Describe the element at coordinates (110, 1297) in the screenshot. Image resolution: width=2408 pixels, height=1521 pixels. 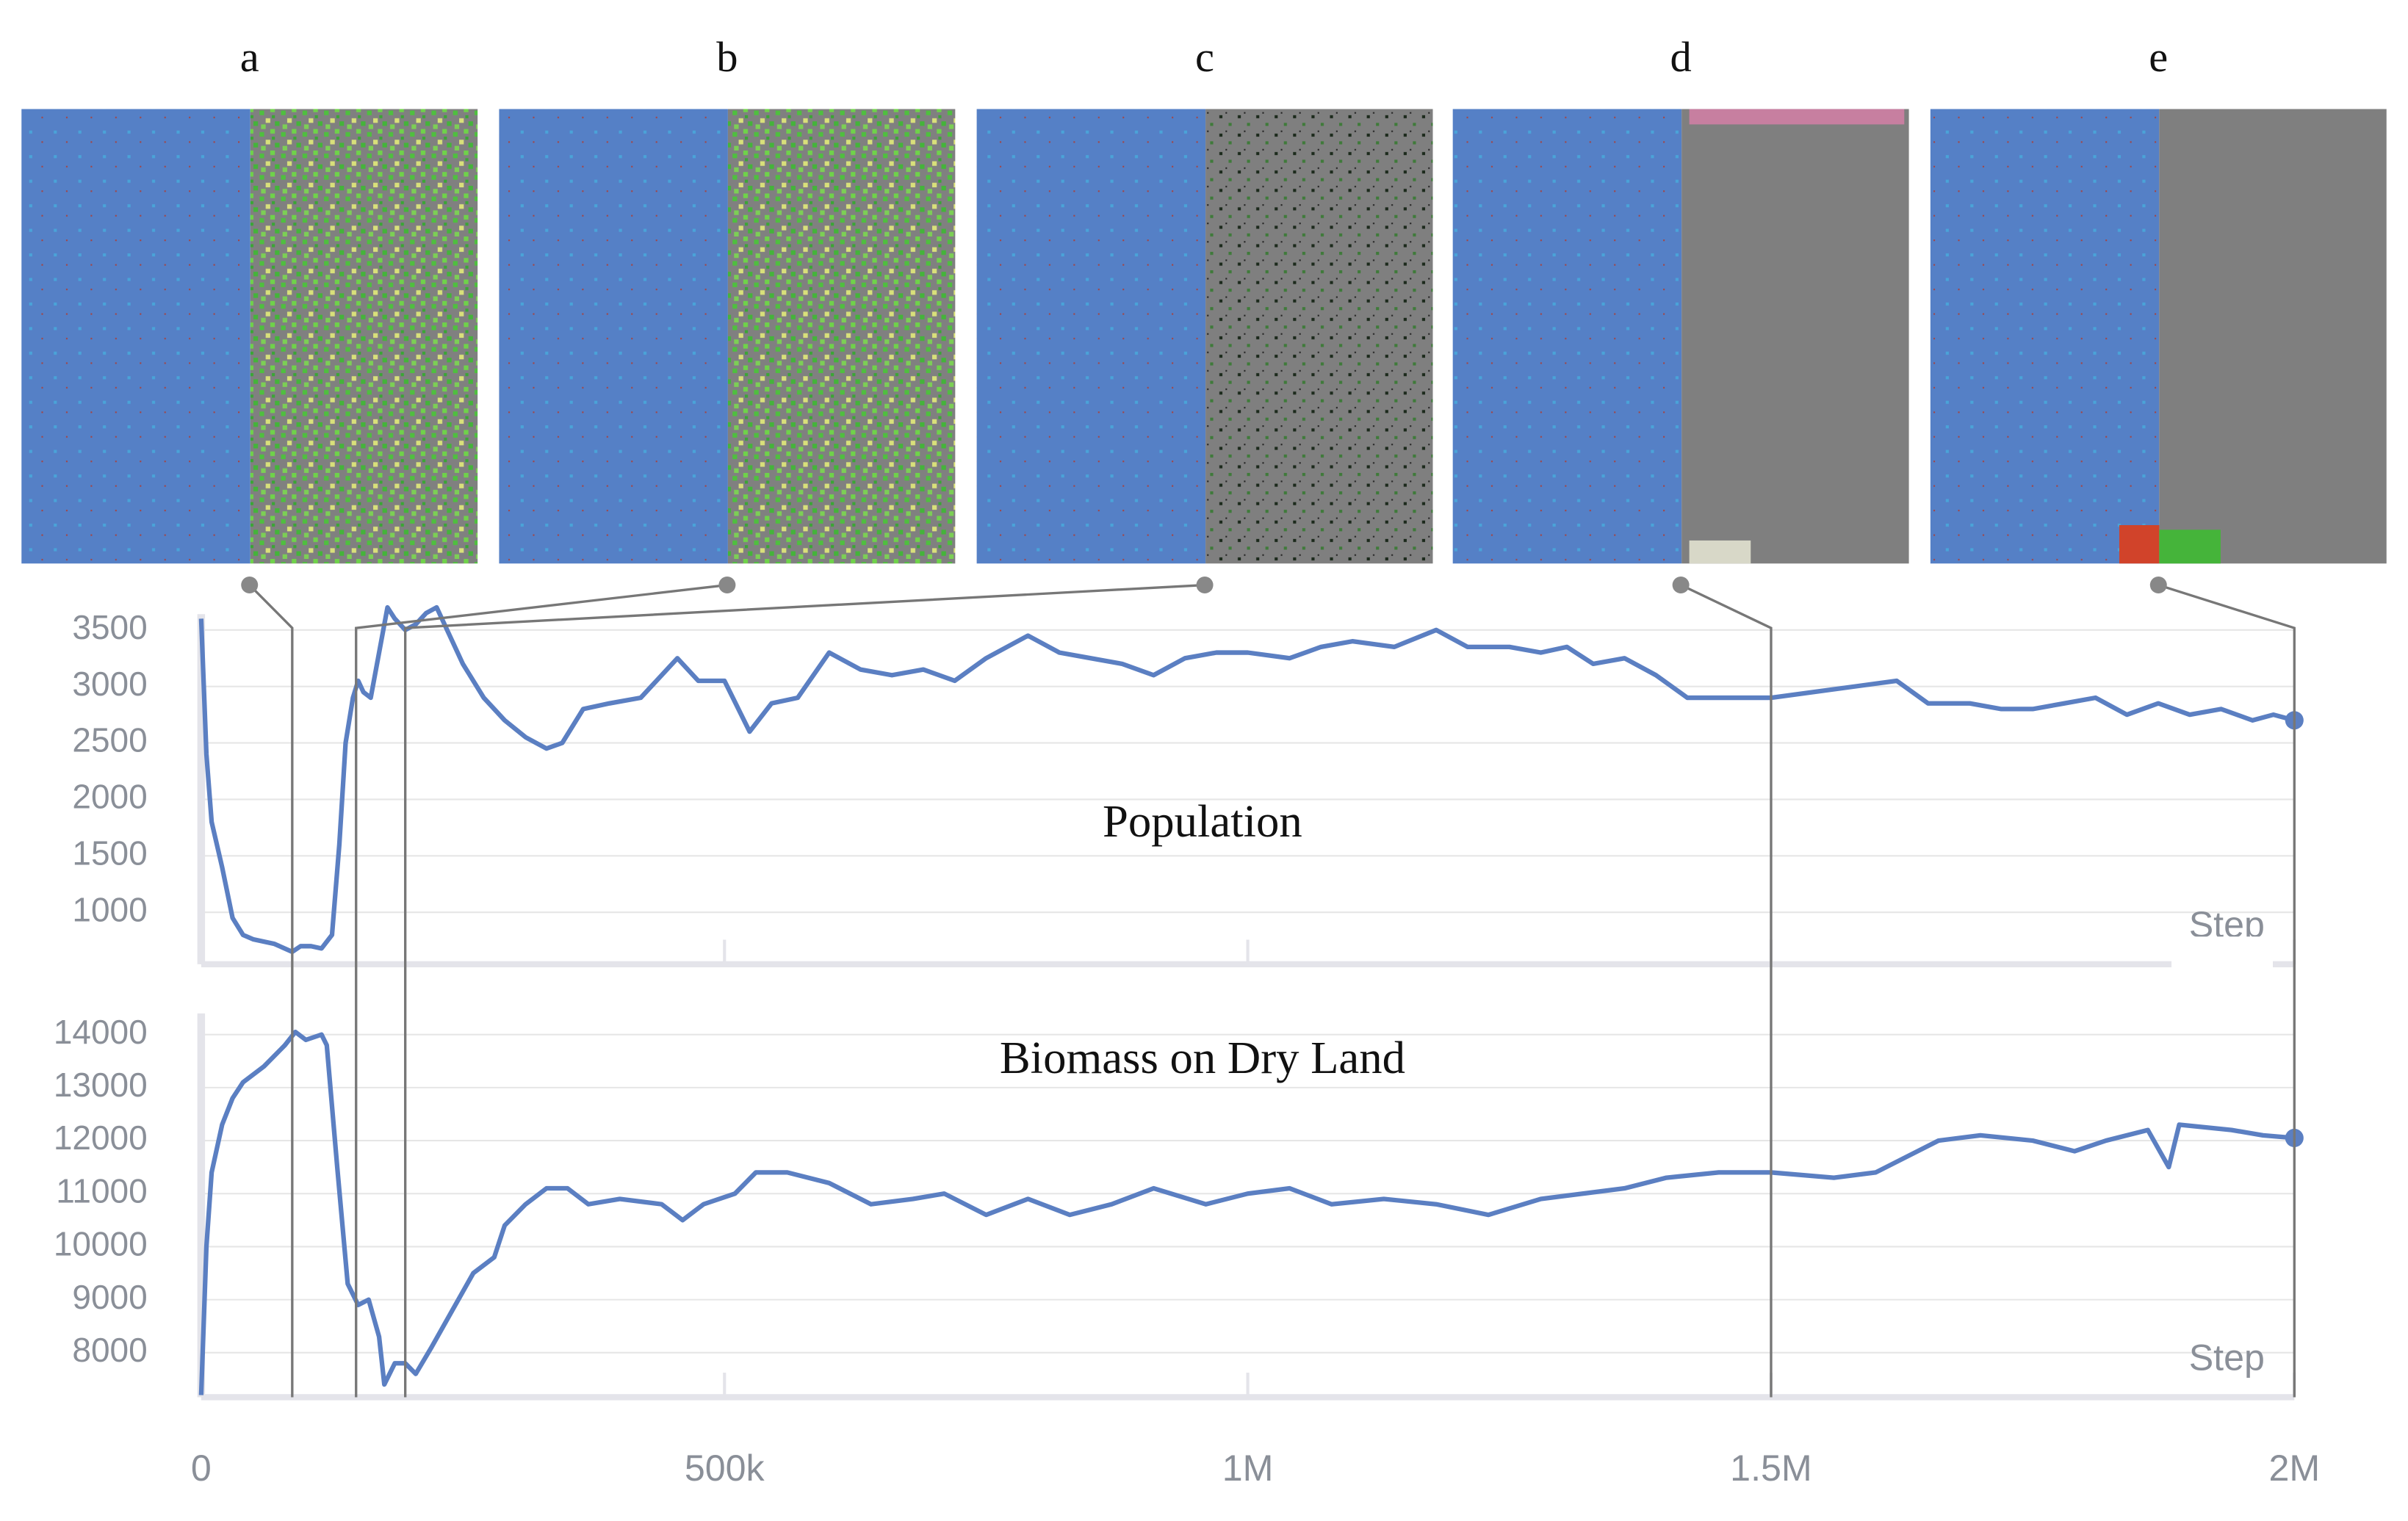
I see `y-tick-label: 9000` at that location.